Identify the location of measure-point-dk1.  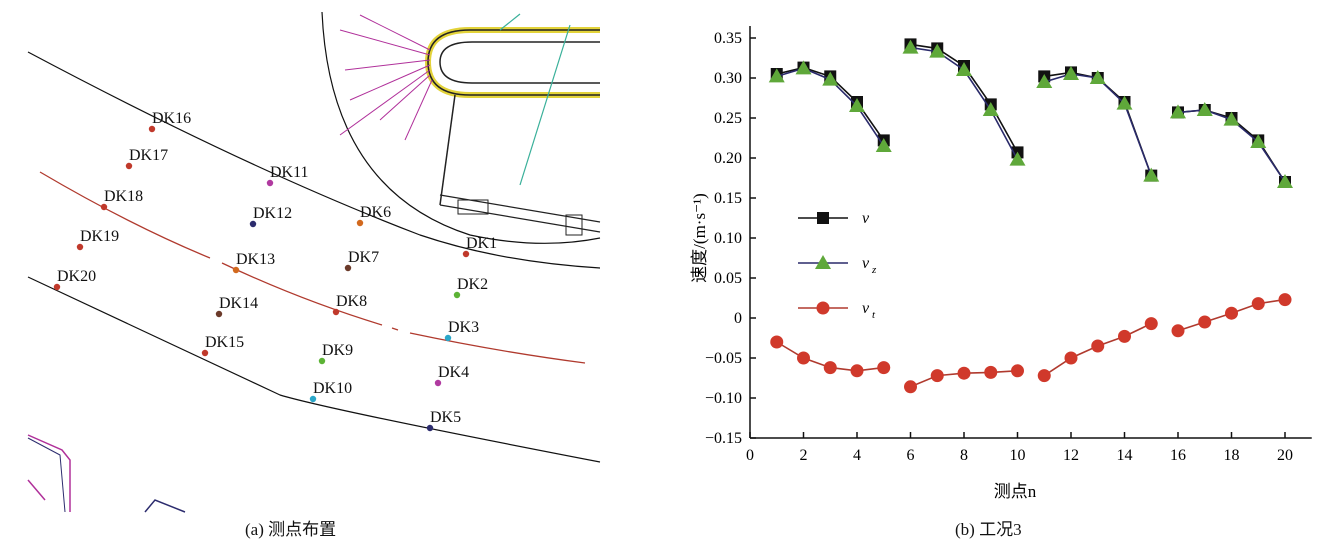
(466, 254).